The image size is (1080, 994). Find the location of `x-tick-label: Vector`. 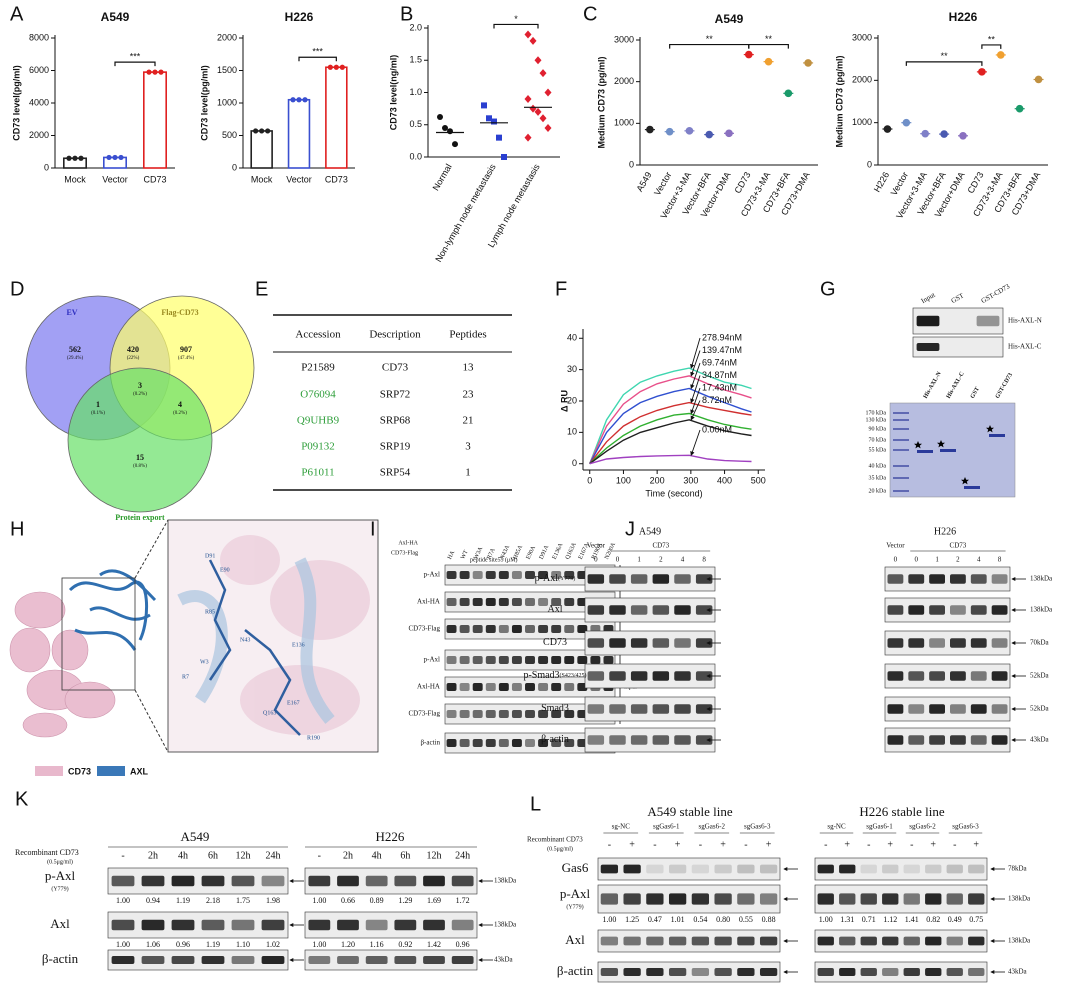

x-tick-label: Vector is located at coordinates (299, 179).